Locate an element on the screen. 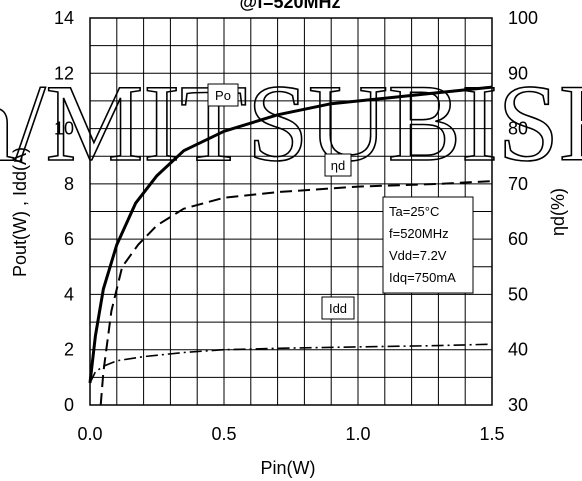 The image size is (582, 481). y-right-tick-label: 40 is located at coordinates (518, 350).